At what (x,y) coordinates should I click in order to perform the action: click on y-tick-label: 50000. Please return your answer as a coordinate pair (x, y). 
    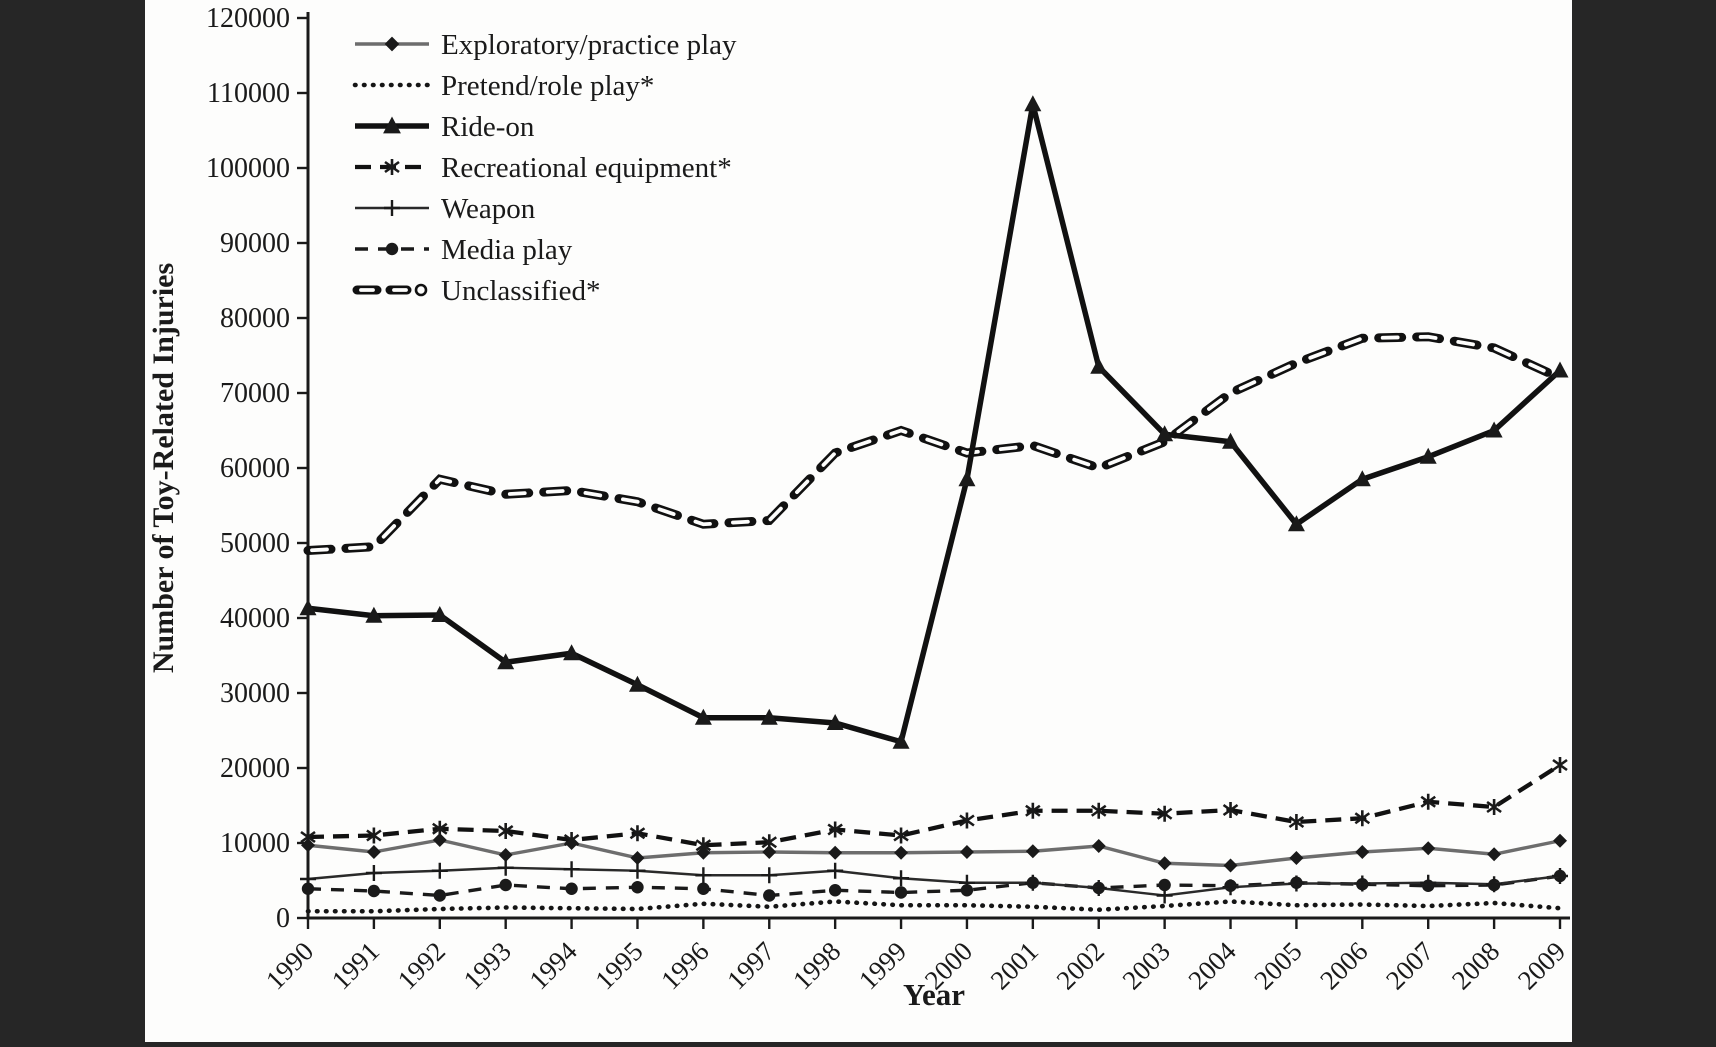
    Looking at the image, I should click on (255, 543).